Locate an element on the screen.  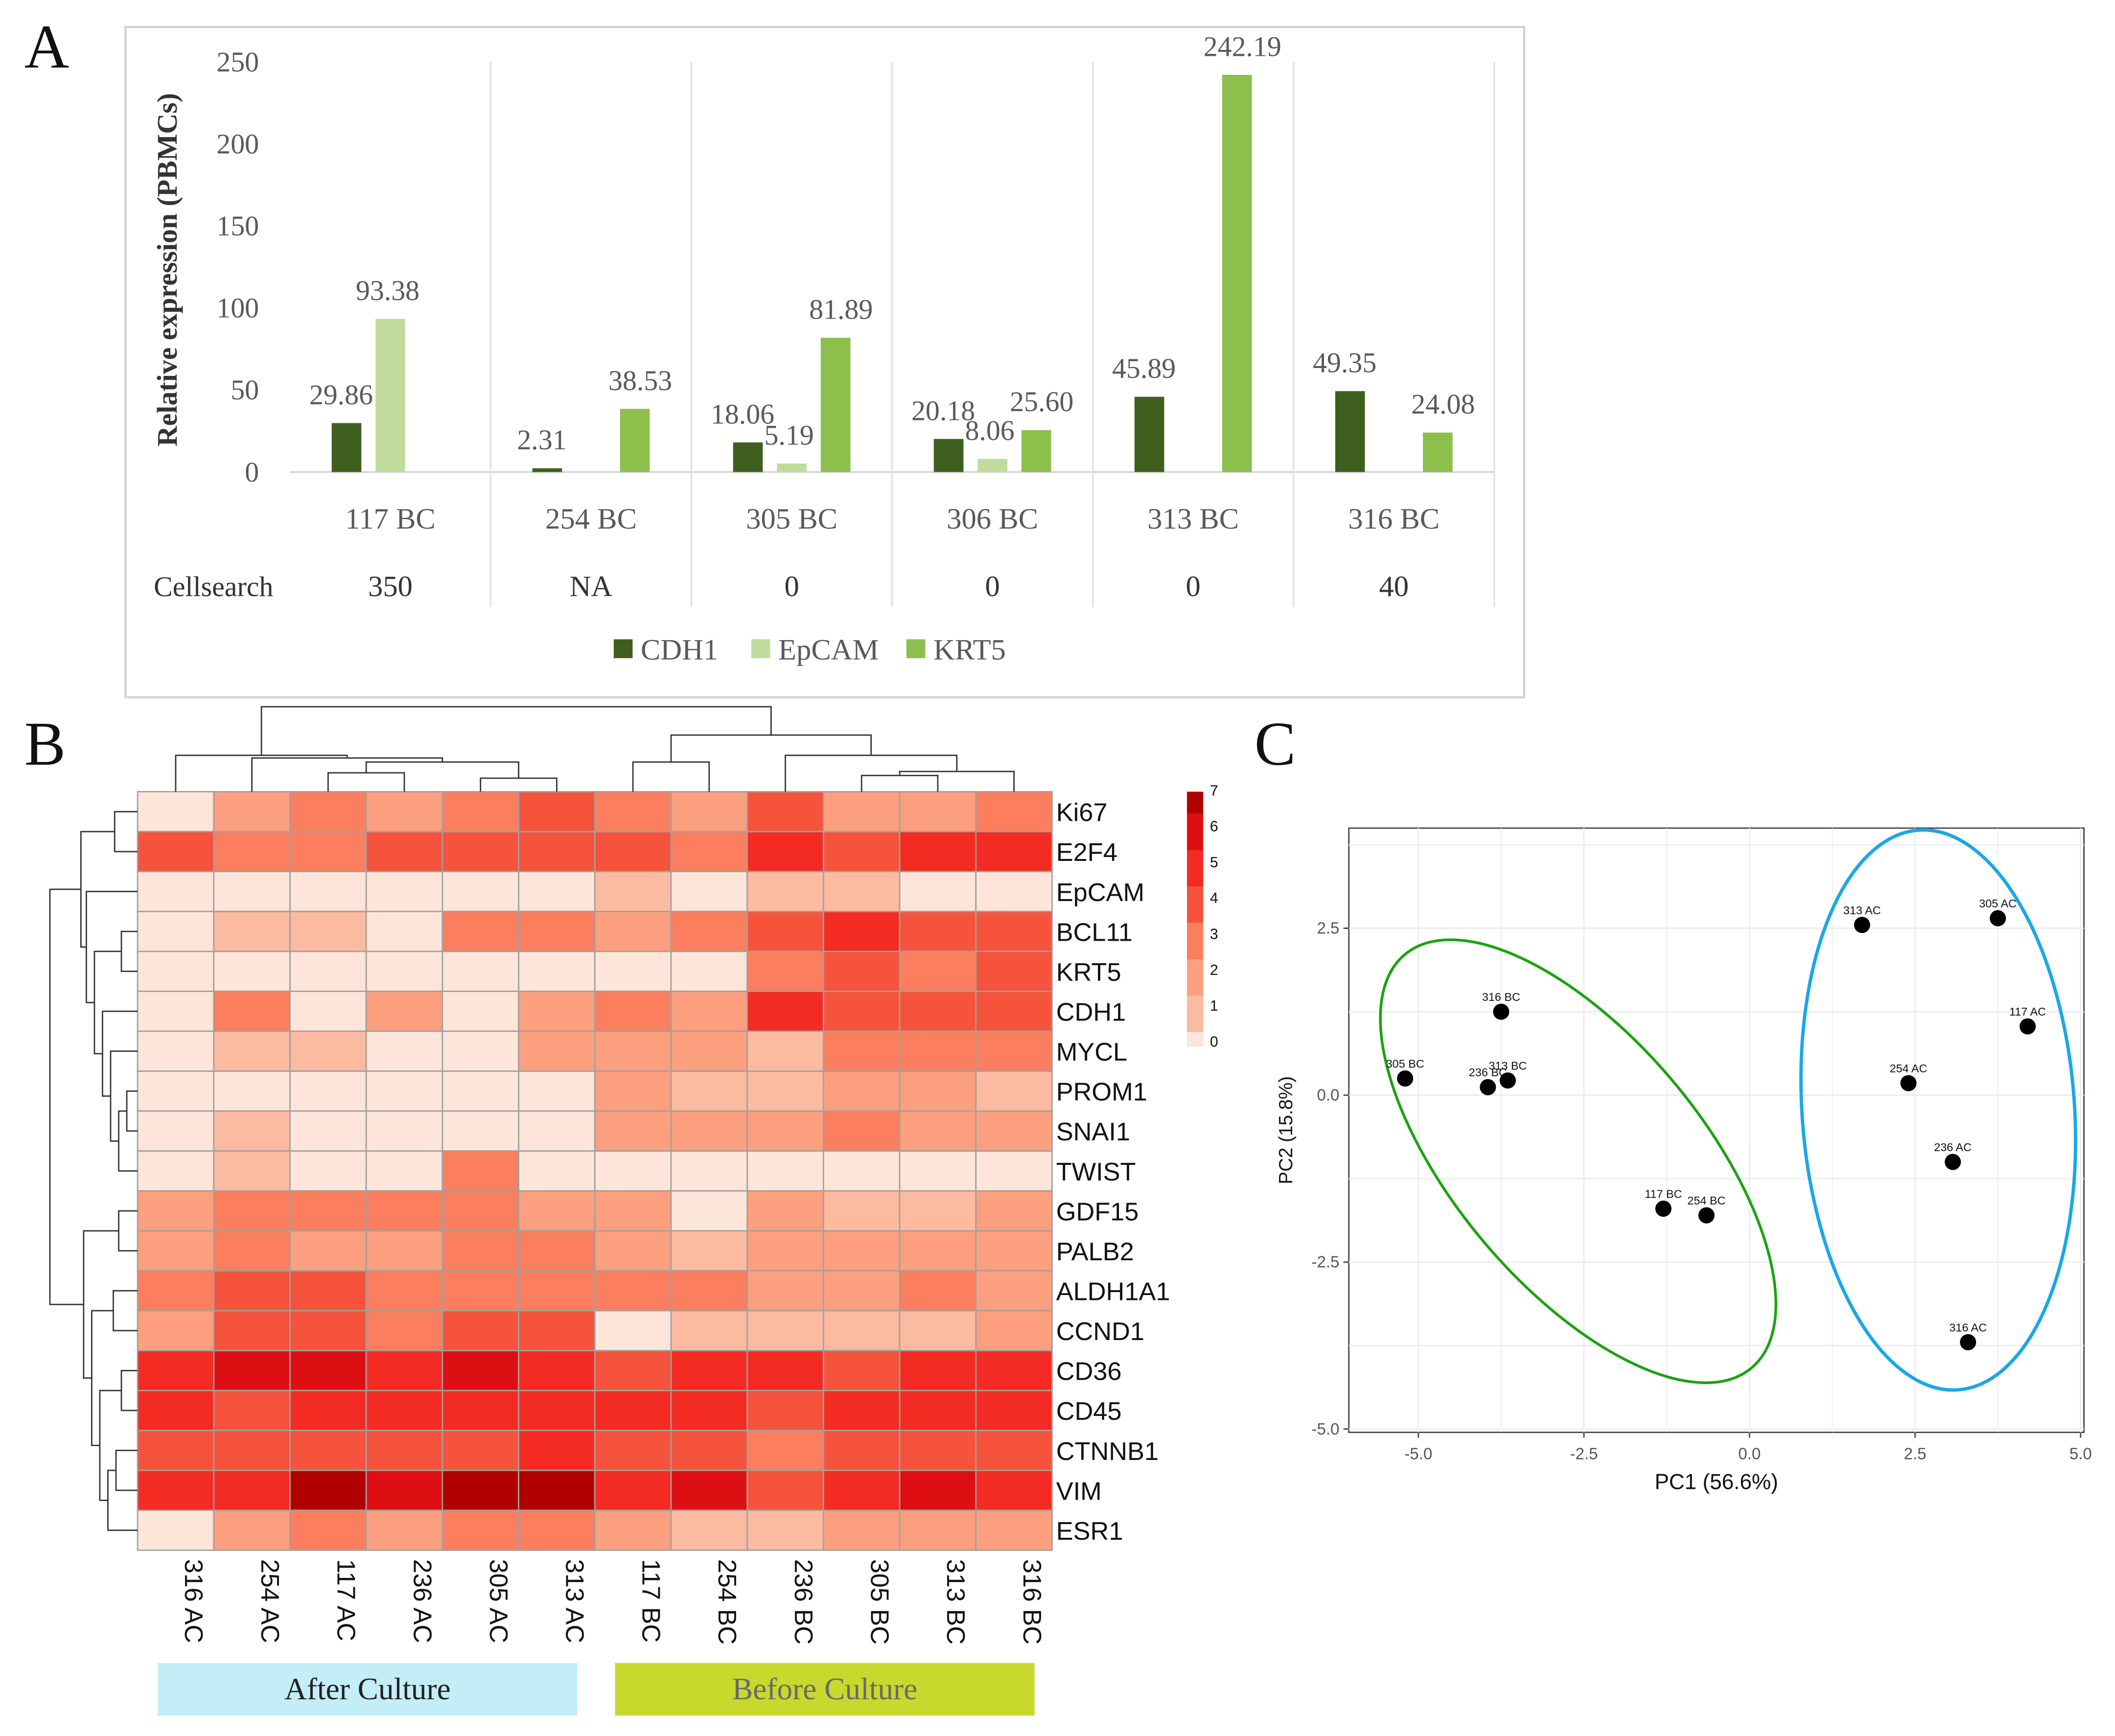
color-key-label: 2 is located at coordinates (1214, 970).